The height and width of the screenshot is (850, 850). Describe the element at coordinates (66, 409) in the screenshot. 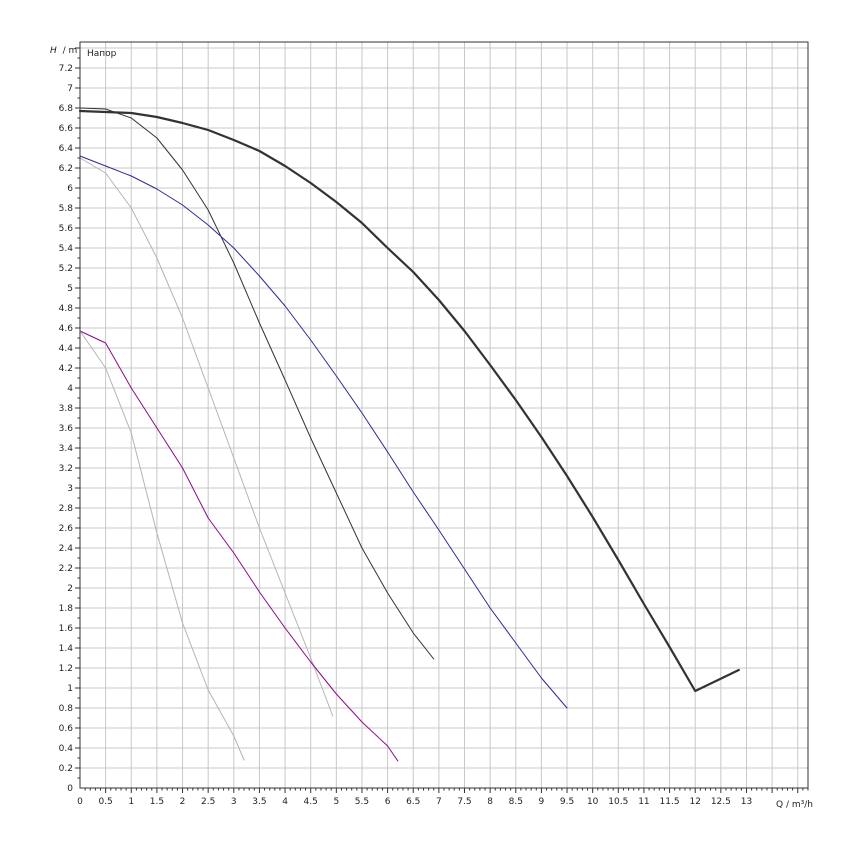

I see `y-tick-label: 3.8` at that location.